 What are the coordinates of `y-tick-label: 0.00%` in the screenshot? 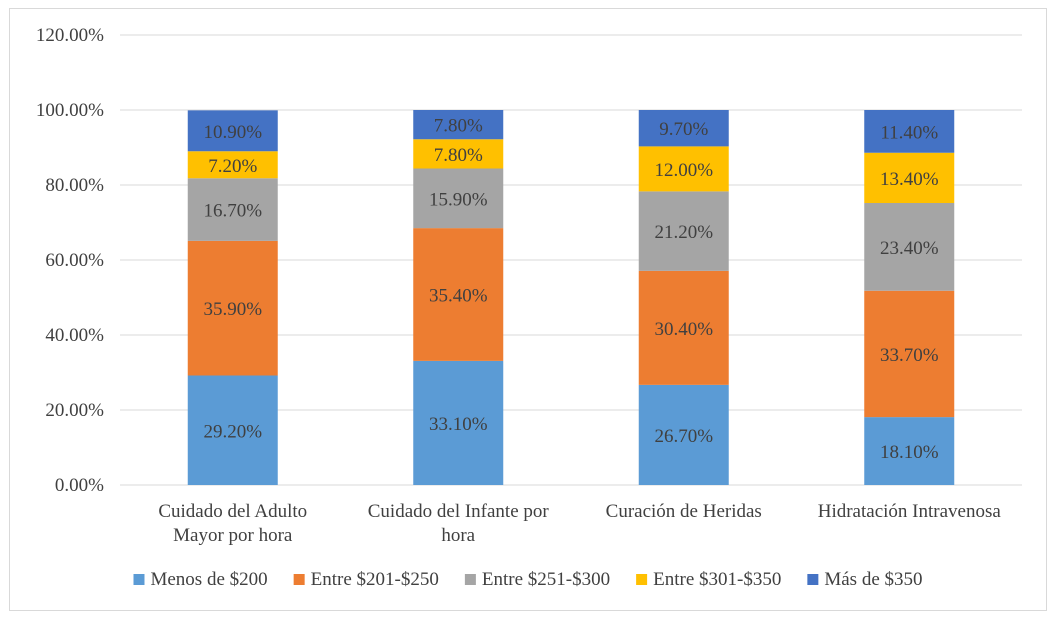 It's located at (79, 485).